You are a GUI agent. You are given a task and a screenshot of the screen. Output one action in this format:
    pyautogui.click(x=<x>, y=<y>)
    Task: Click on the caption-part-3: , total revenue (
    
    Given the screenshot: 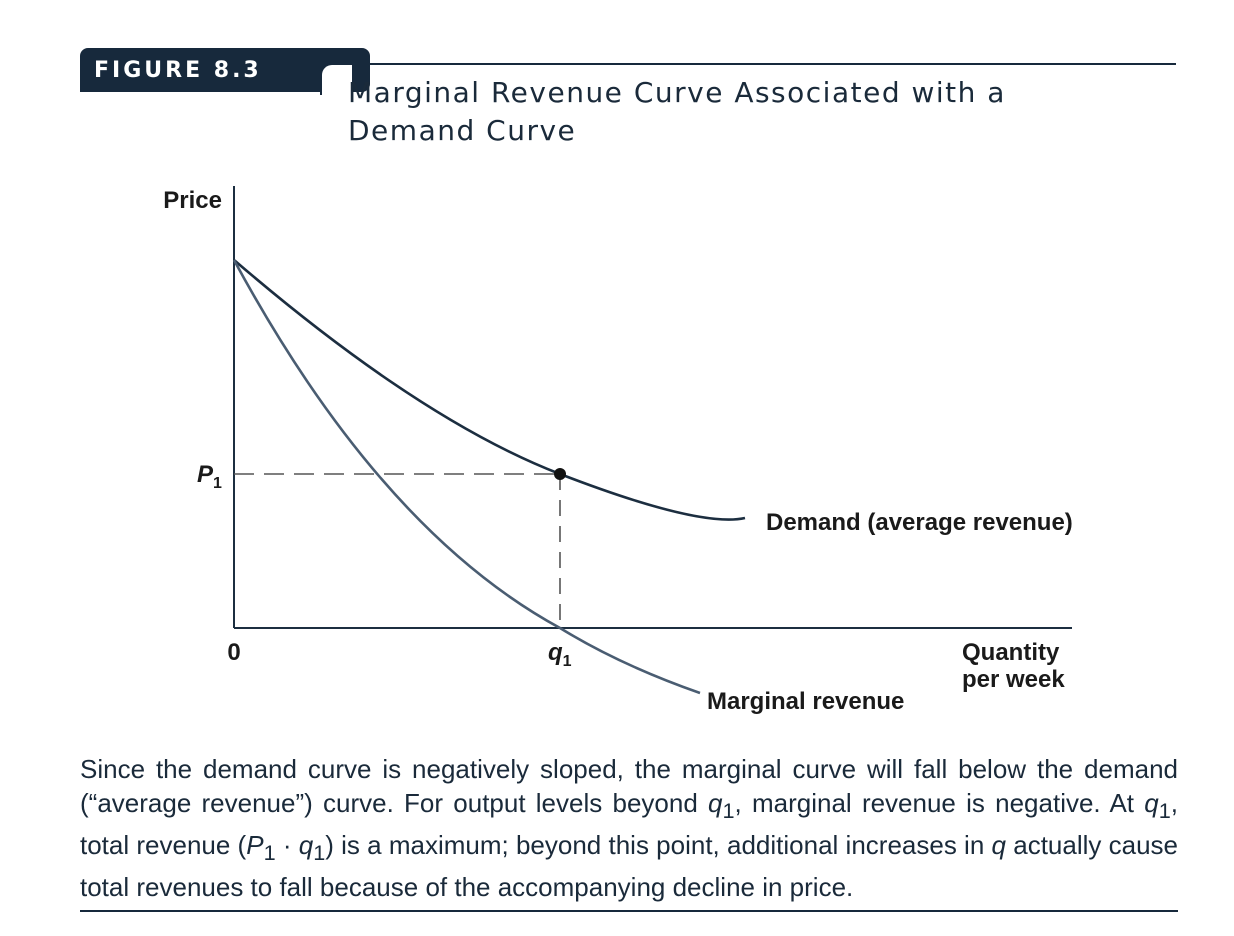 What is the action you would take?
    pyautogui.click(x=629, y=824)
    